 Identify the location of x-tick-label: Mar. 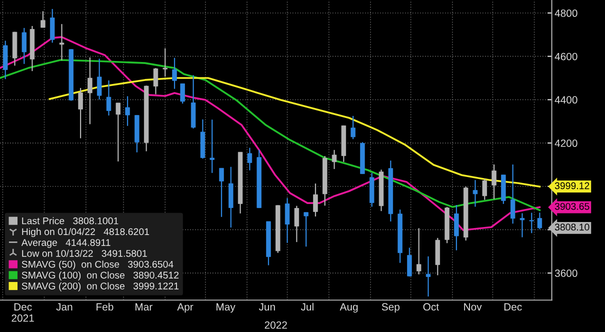
(144, 307).